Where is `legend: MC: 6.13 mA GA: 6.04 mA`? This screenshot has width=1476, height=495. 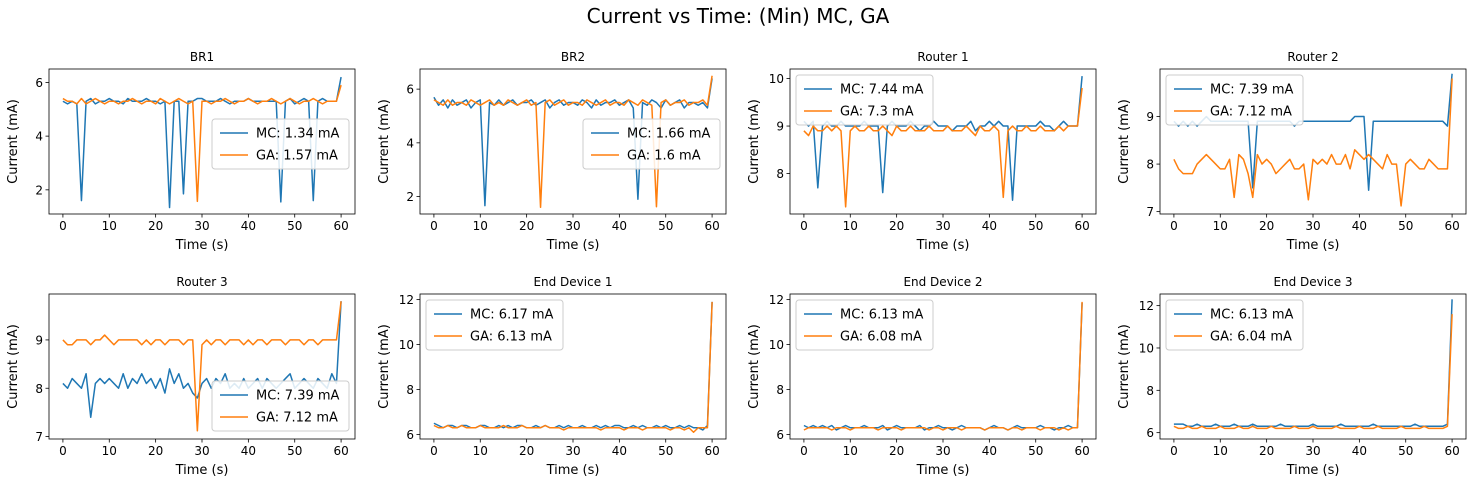
legend: MC: 6.13 mA GA: 6.04 mA is located at coordinates (1234, 325).